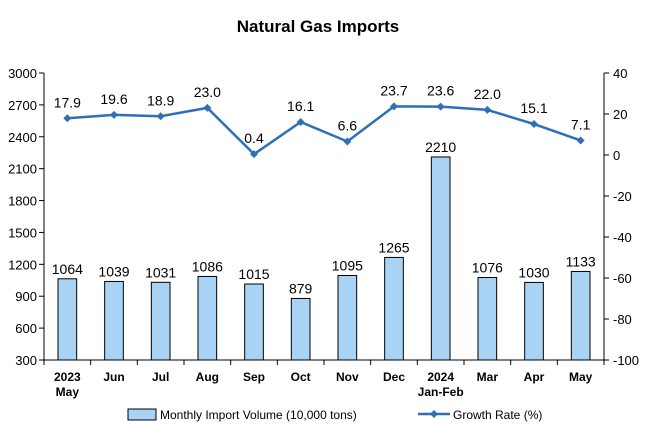 Image resolution: width=660 pixels, height=440 pixels. I want to click on x-axis-tick-label: 2023, so click(67, 377).